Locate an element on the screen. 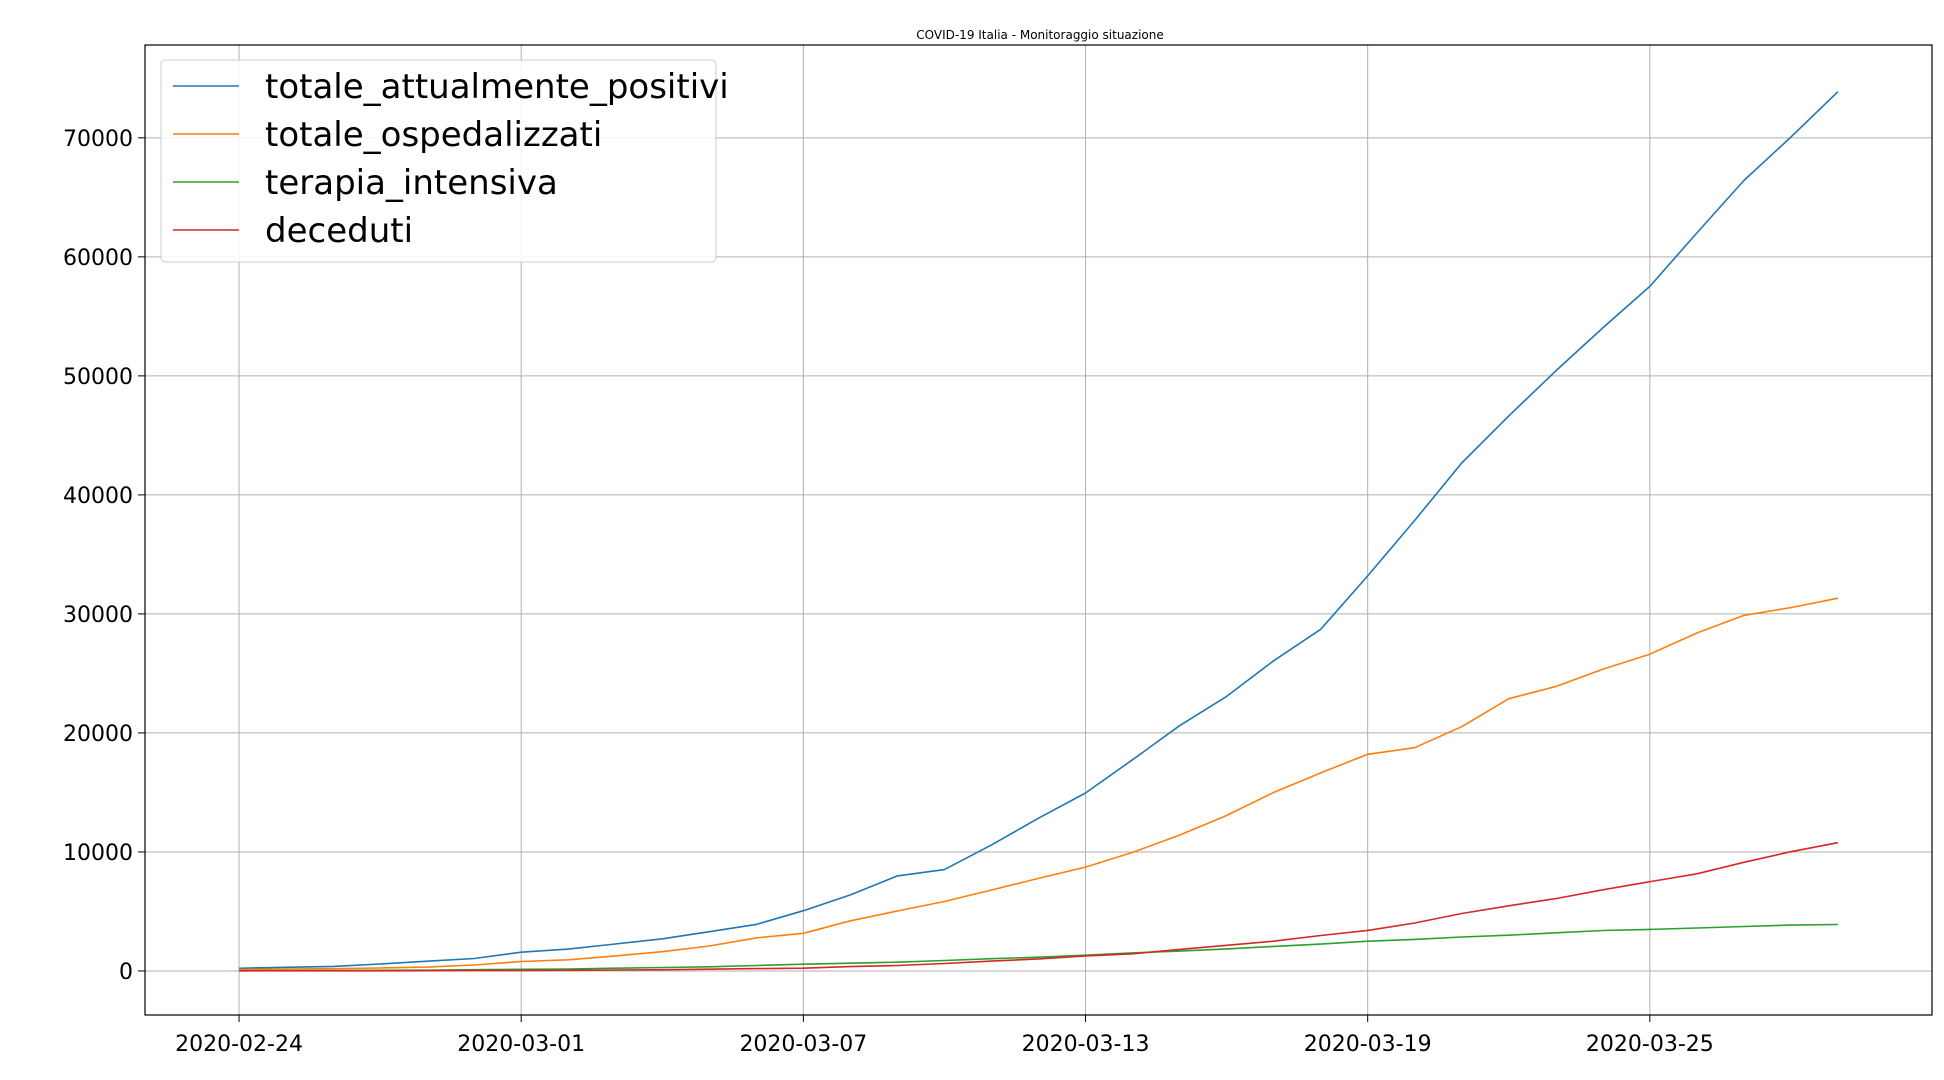 The image size is (1944, 1080). legend-box is located at coordinates (438, 161).